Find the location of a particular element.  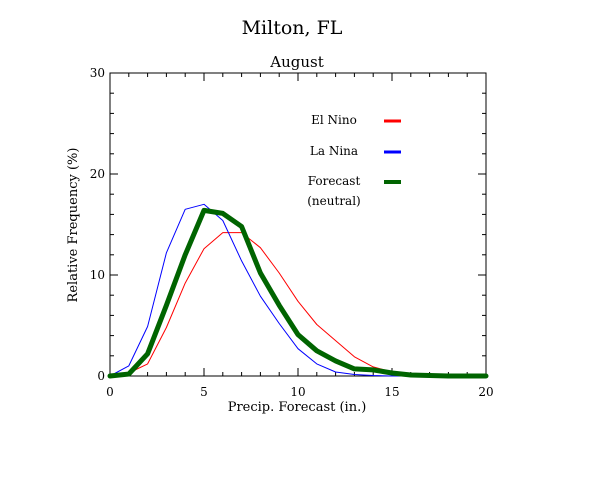

y-tick-label: 30 is located at coordinates (97, 73).